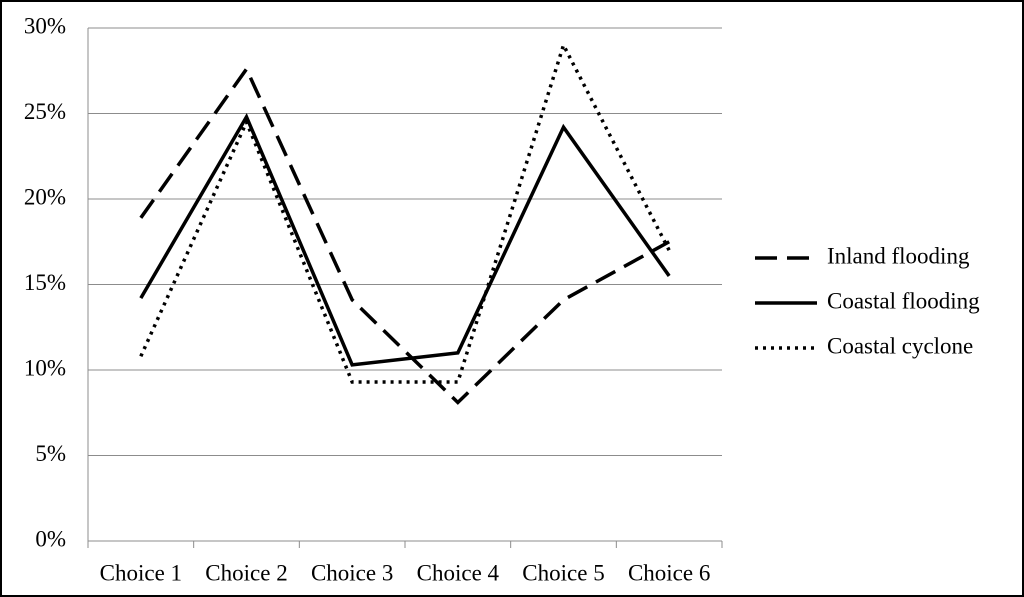  I want to click on x-tick-label: Choice 5, so click(563, 572).